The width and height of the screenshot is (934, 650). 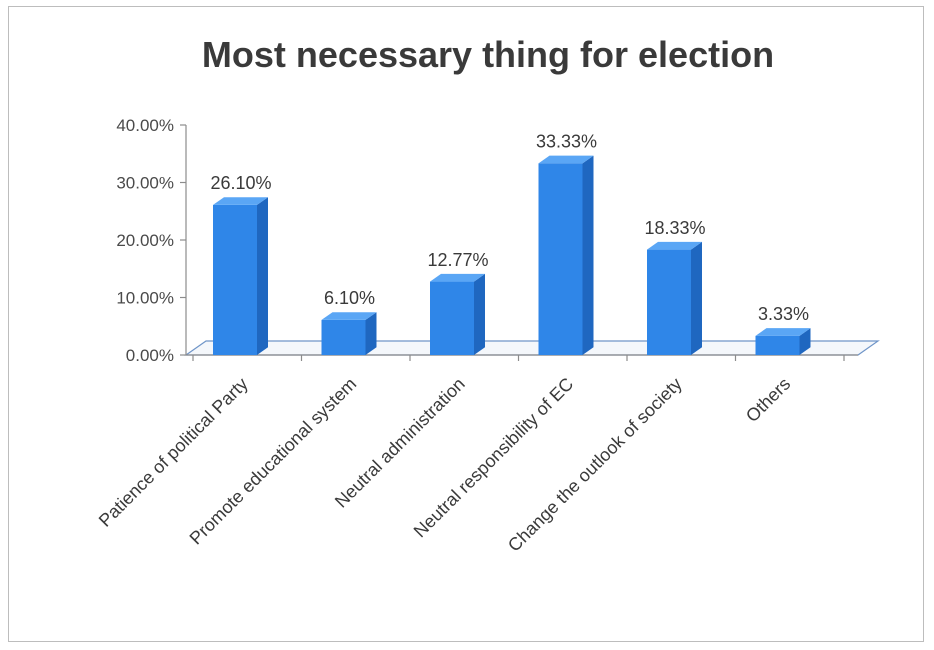 I want to click on y-tick-label: 20.00%, so click(x=145, y=240).